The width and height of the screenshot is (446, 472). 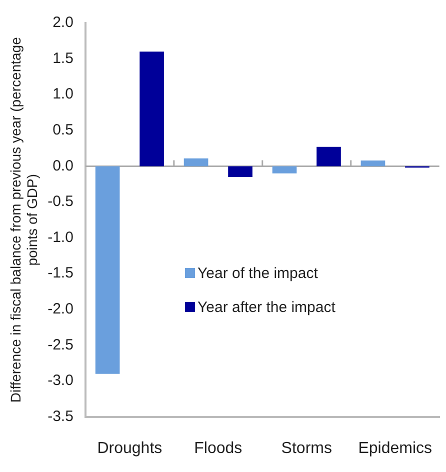 What do you see at coordinates (61, 416) in the screenshot?
I see `y-tick-label: -3.5` at bounding box center [61, 416].